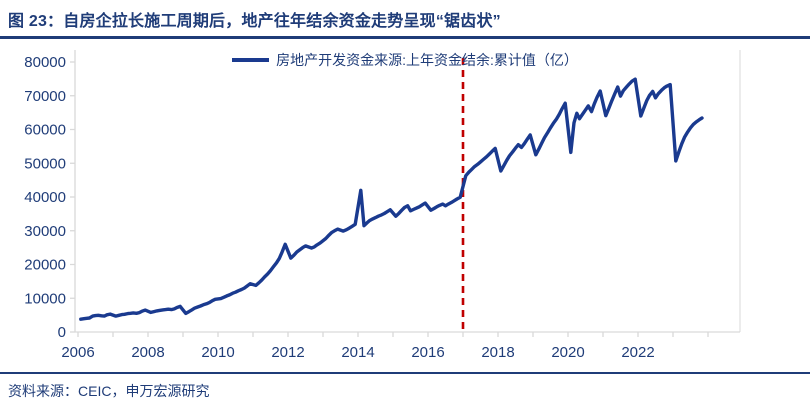 This screenshot has height=412, width=810. What do you see at coordinates (217, 352) in the screenshot?
I see `x-axis-tick-label: 2010` at bounding box center [217, 352].